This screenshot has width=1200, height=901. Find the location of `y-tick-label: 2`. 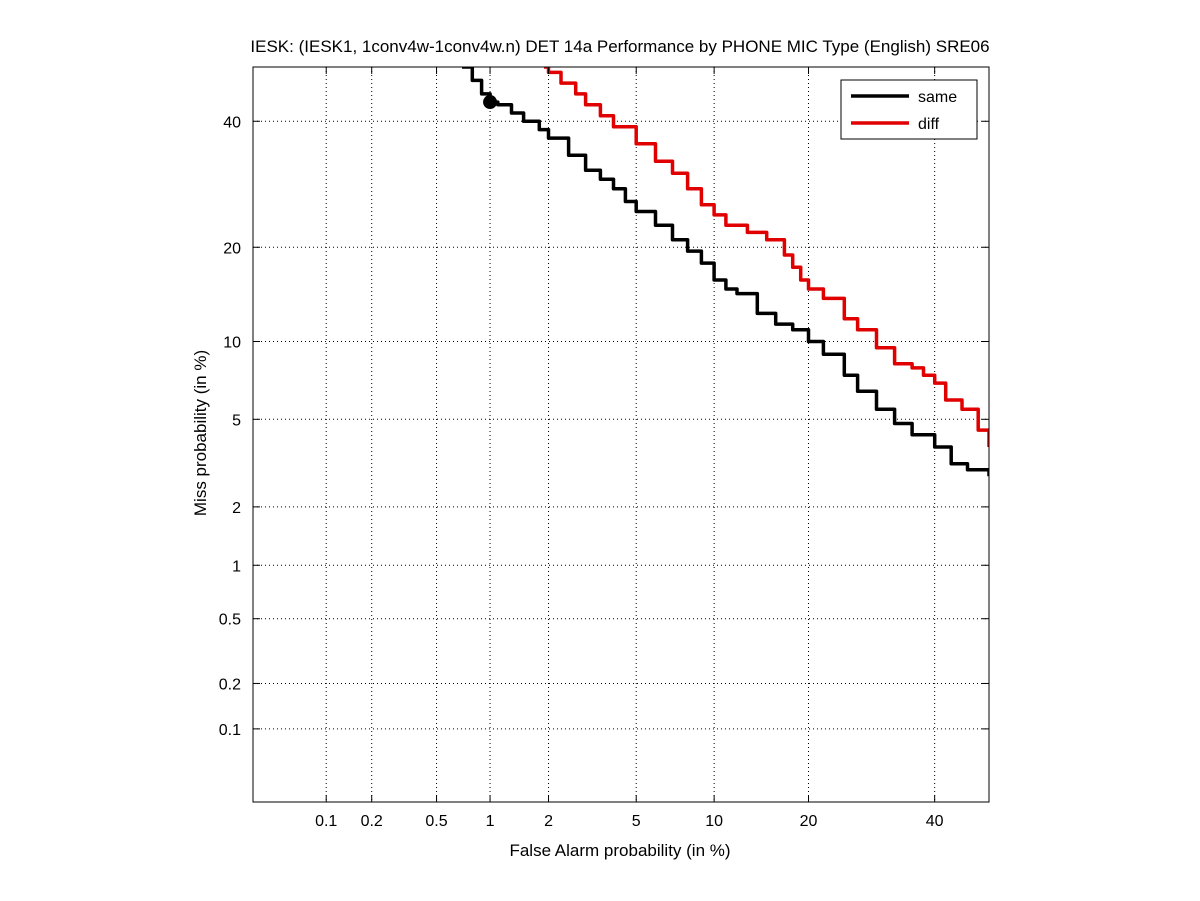

y-tick-label: 2 is located at coordinates (236, 508).